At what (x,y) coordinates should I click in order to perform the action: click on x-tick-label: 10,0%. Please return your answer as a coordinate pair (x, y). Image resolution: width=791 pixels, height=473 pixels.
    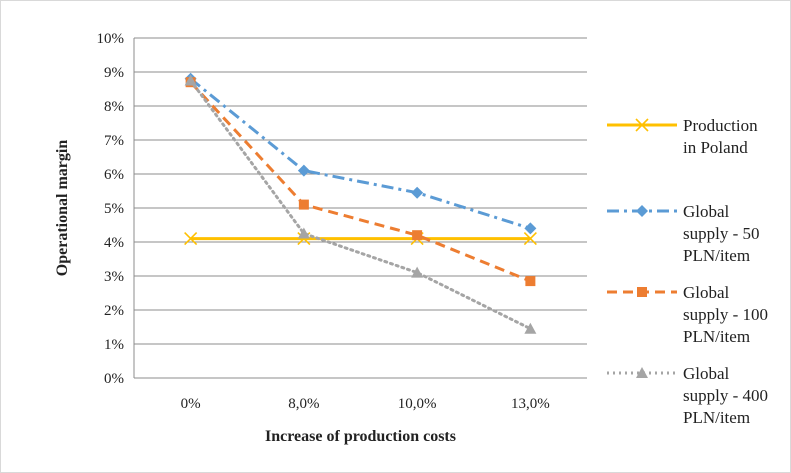
    Looking at the image, I should click on (417, 404).